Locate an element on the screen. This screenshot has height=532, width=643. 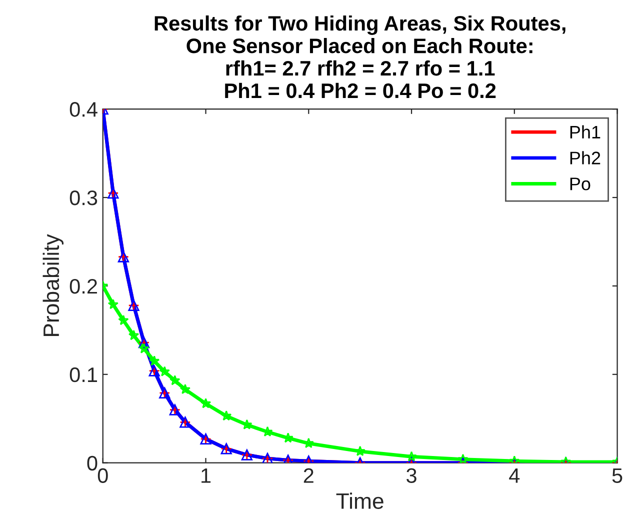
x-tick-label: 3 is located at coordinates (411, 476).